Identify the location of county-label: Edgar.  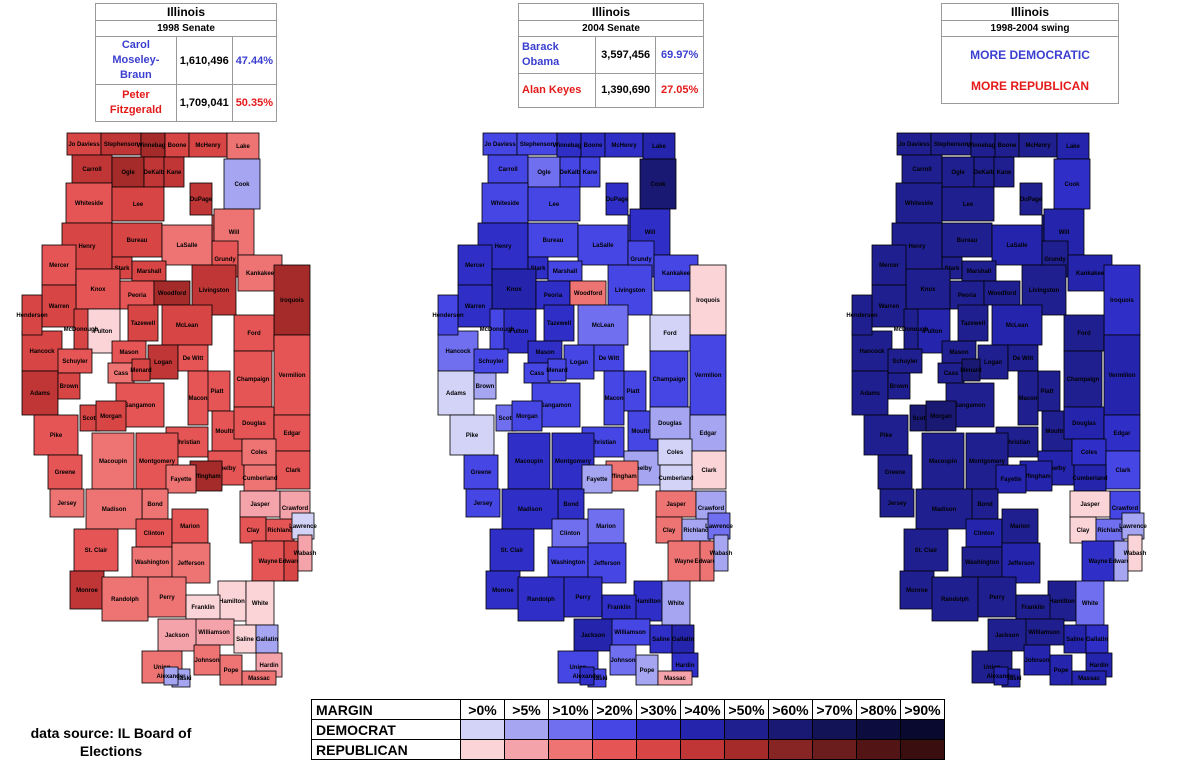
(292, 434).